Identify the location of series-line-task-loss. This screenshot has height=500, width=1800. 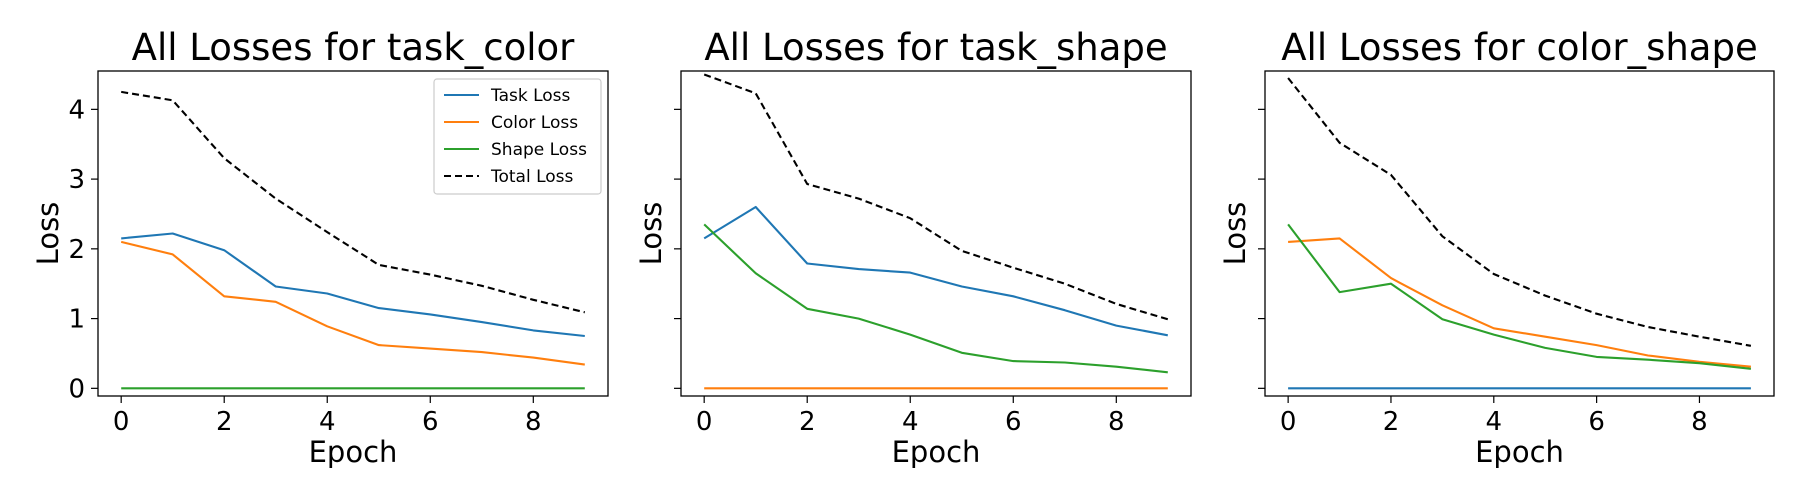
(353, 285).